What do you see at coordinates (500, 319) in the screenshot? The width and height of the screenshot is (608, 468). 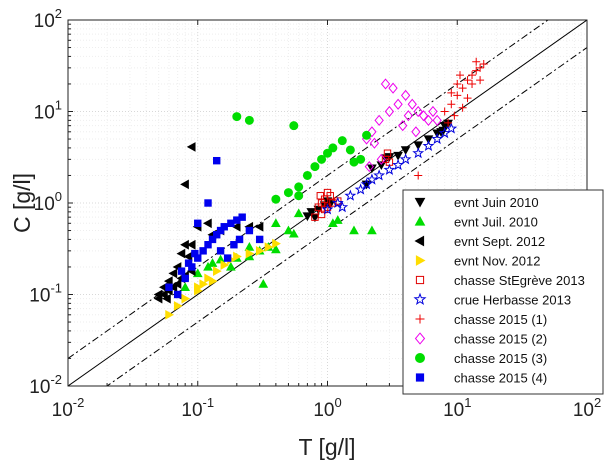 I see `legend-label: chasse 2015 (1)` at bounding box center [500, 319].